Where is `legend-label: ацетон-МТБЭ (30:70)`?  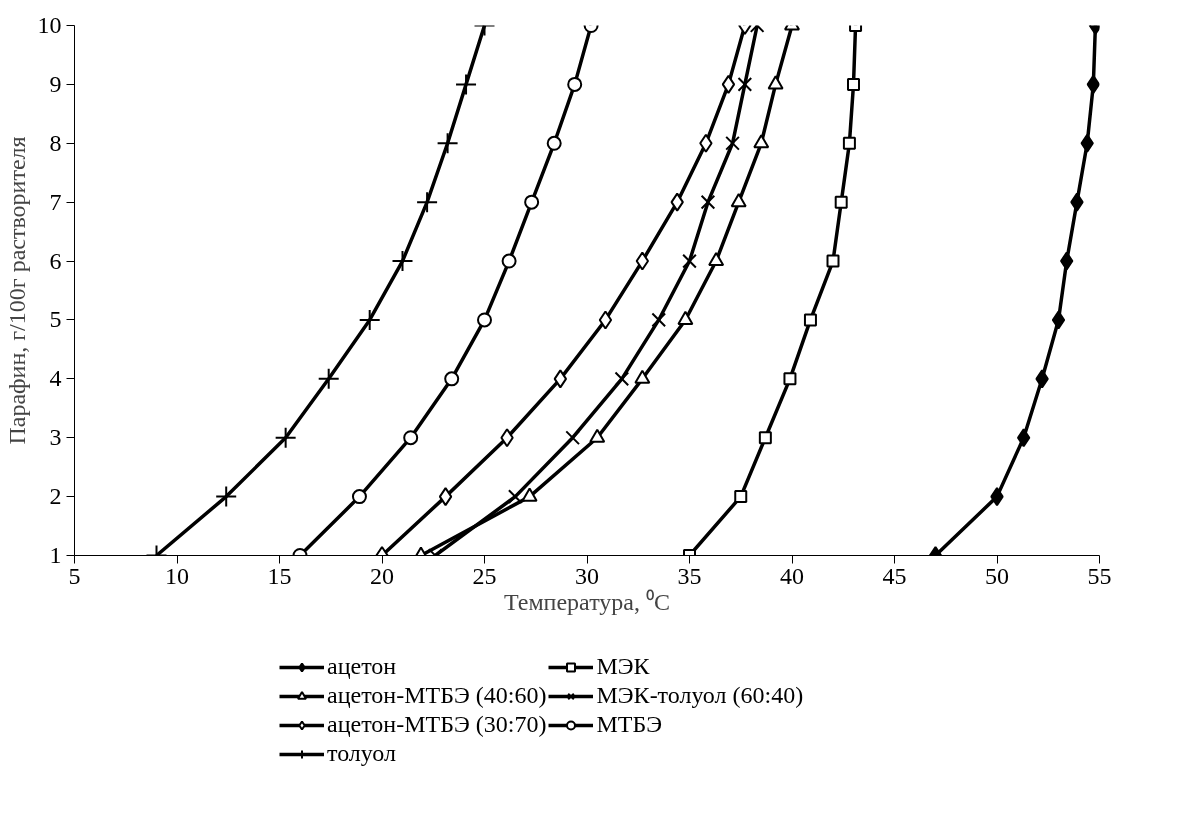 legend-label: ацетон-МТБЭ (30:70) is located at coordinates (437, 724).